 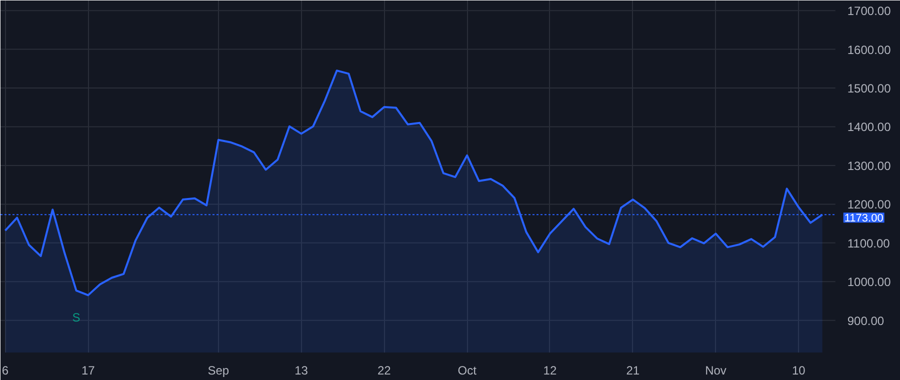 What do you see at coordinates (76, 317) in the screenshot?
I see `annotation: S` at bounding box center [76, 317].